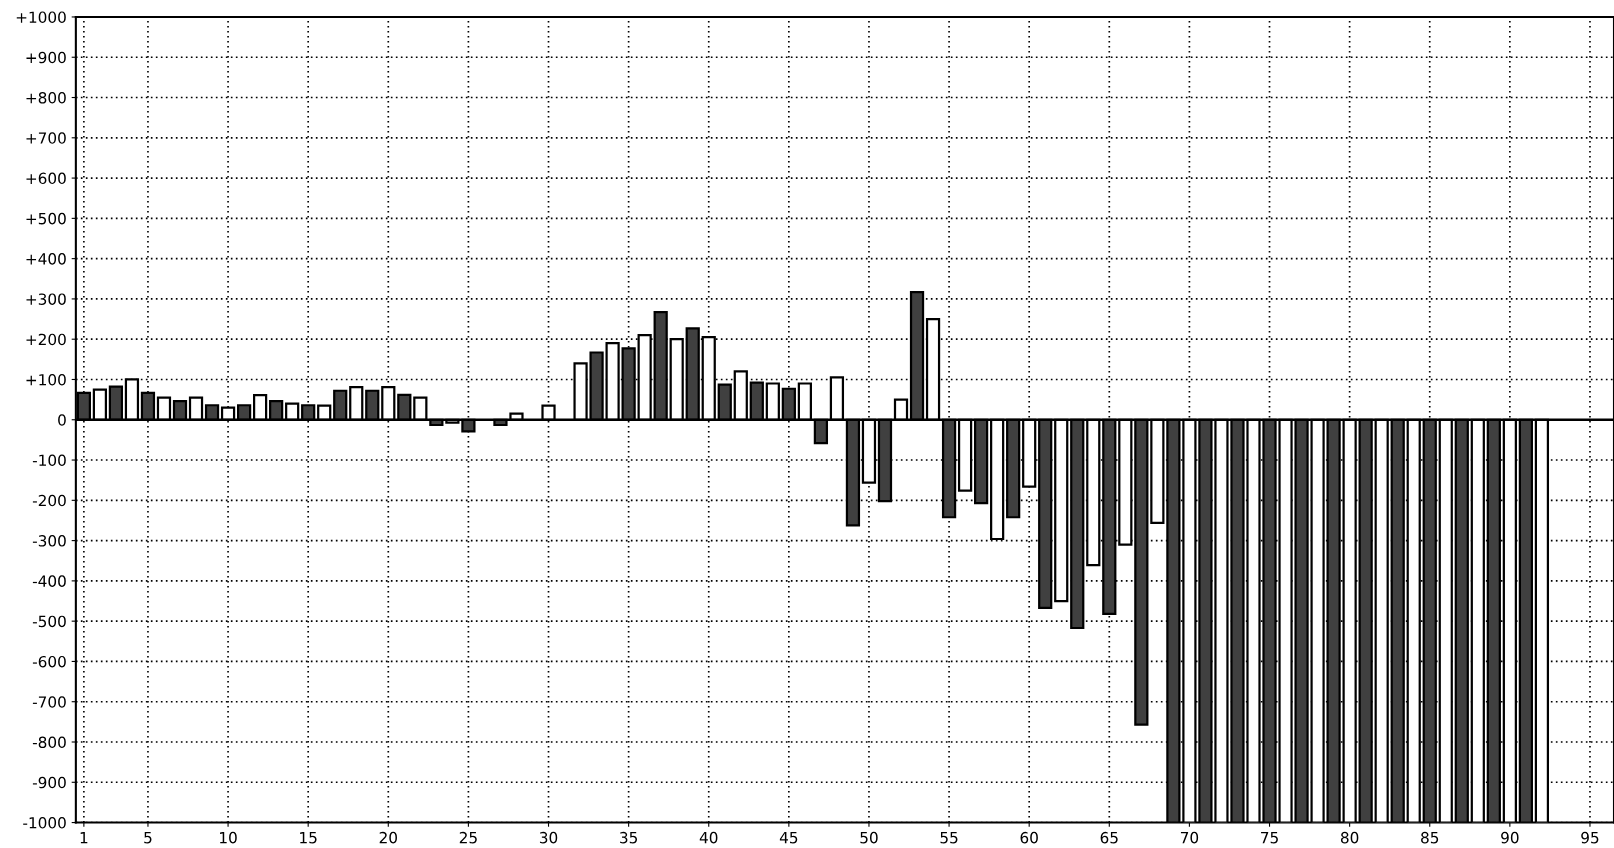 The height and width of the screenshot is (848, 1614). Describe the element at coordinates (46, 218) in the screenshot. I see `y-tick-label: +500` at that location.